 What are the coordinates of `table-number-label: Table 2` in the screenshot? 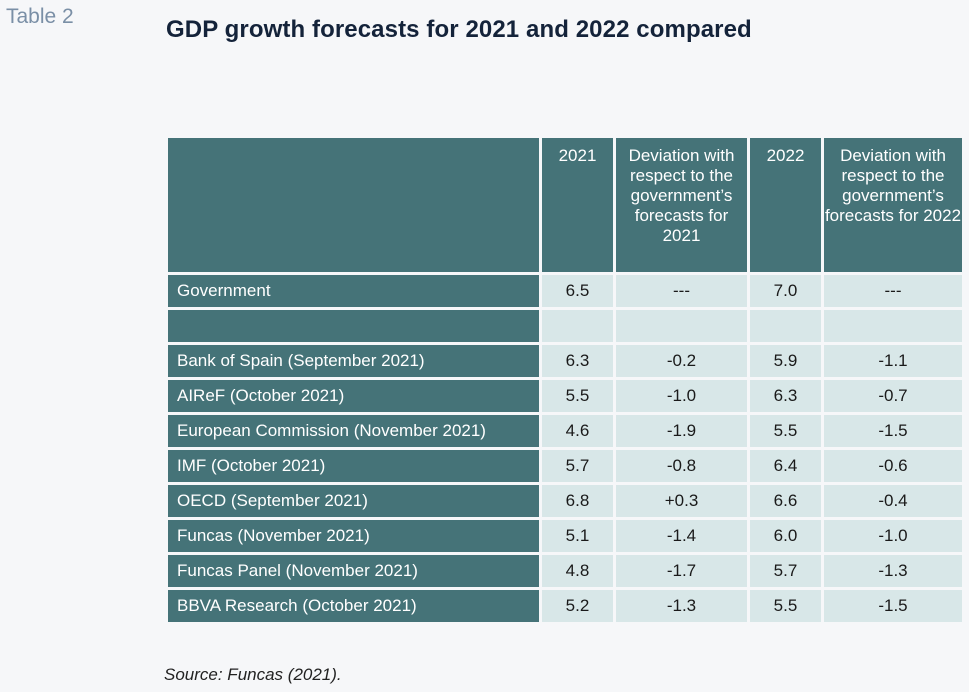 It's located at (40, 16).